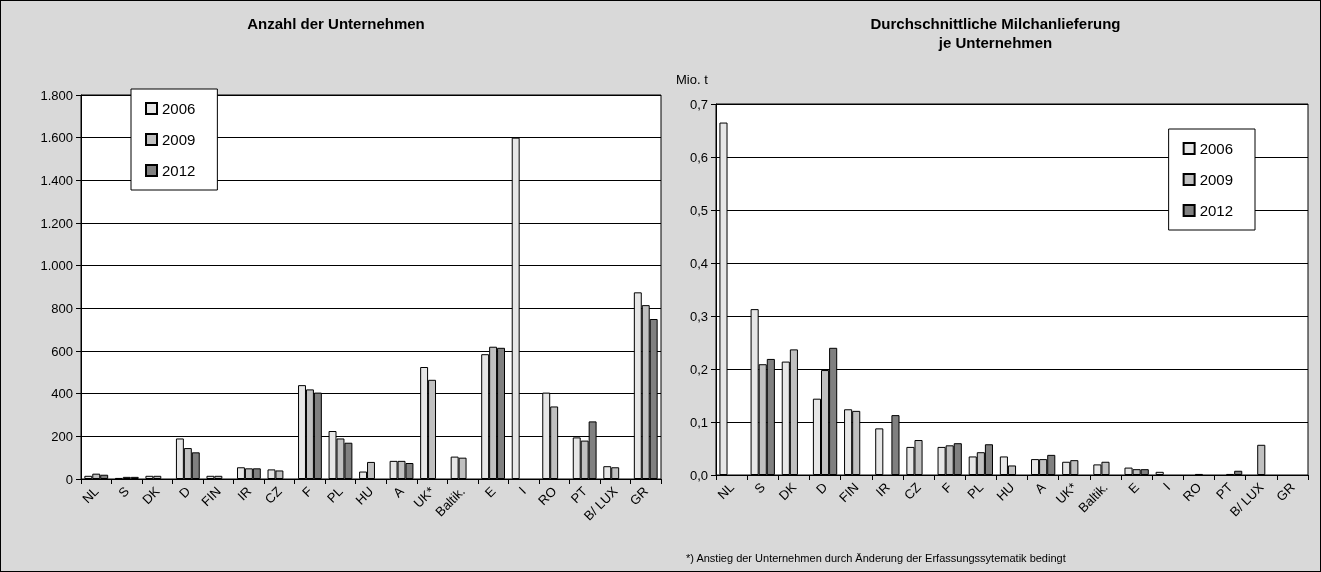 The width and height of the screenshot is (1321, 572). What do you see at coordinates (56, 266) in the screenshot?
I see `y-tick-label: 1.000` at bounding box center [56, 266].